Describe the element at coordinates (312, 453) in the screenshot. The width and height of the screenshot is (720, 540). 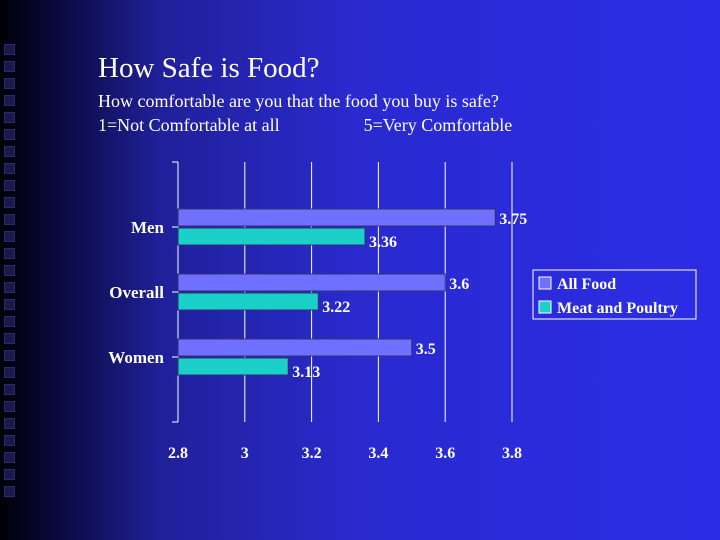
I see `x-tick-label: 3.2` at that location.